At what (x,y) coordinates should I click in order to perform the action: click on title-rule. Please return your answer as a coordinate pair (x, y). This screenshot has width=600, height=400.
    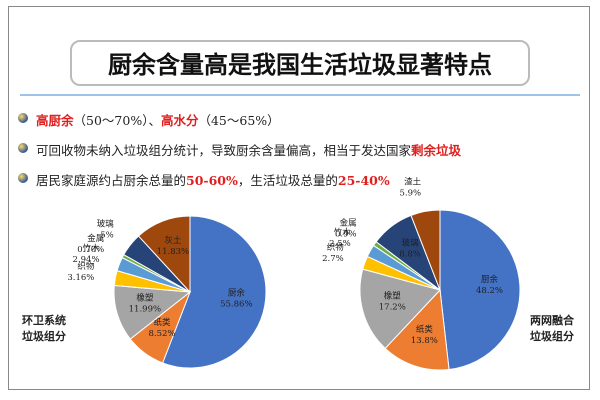
    Looking at the image, I should click on (300, 95).